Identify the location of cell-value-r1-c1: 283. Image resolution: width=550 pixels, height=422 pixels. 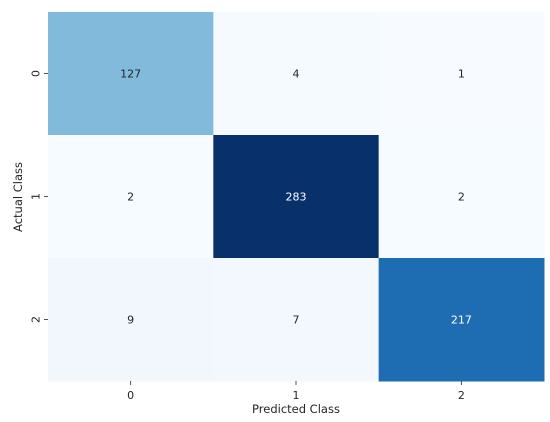
(296, 197).